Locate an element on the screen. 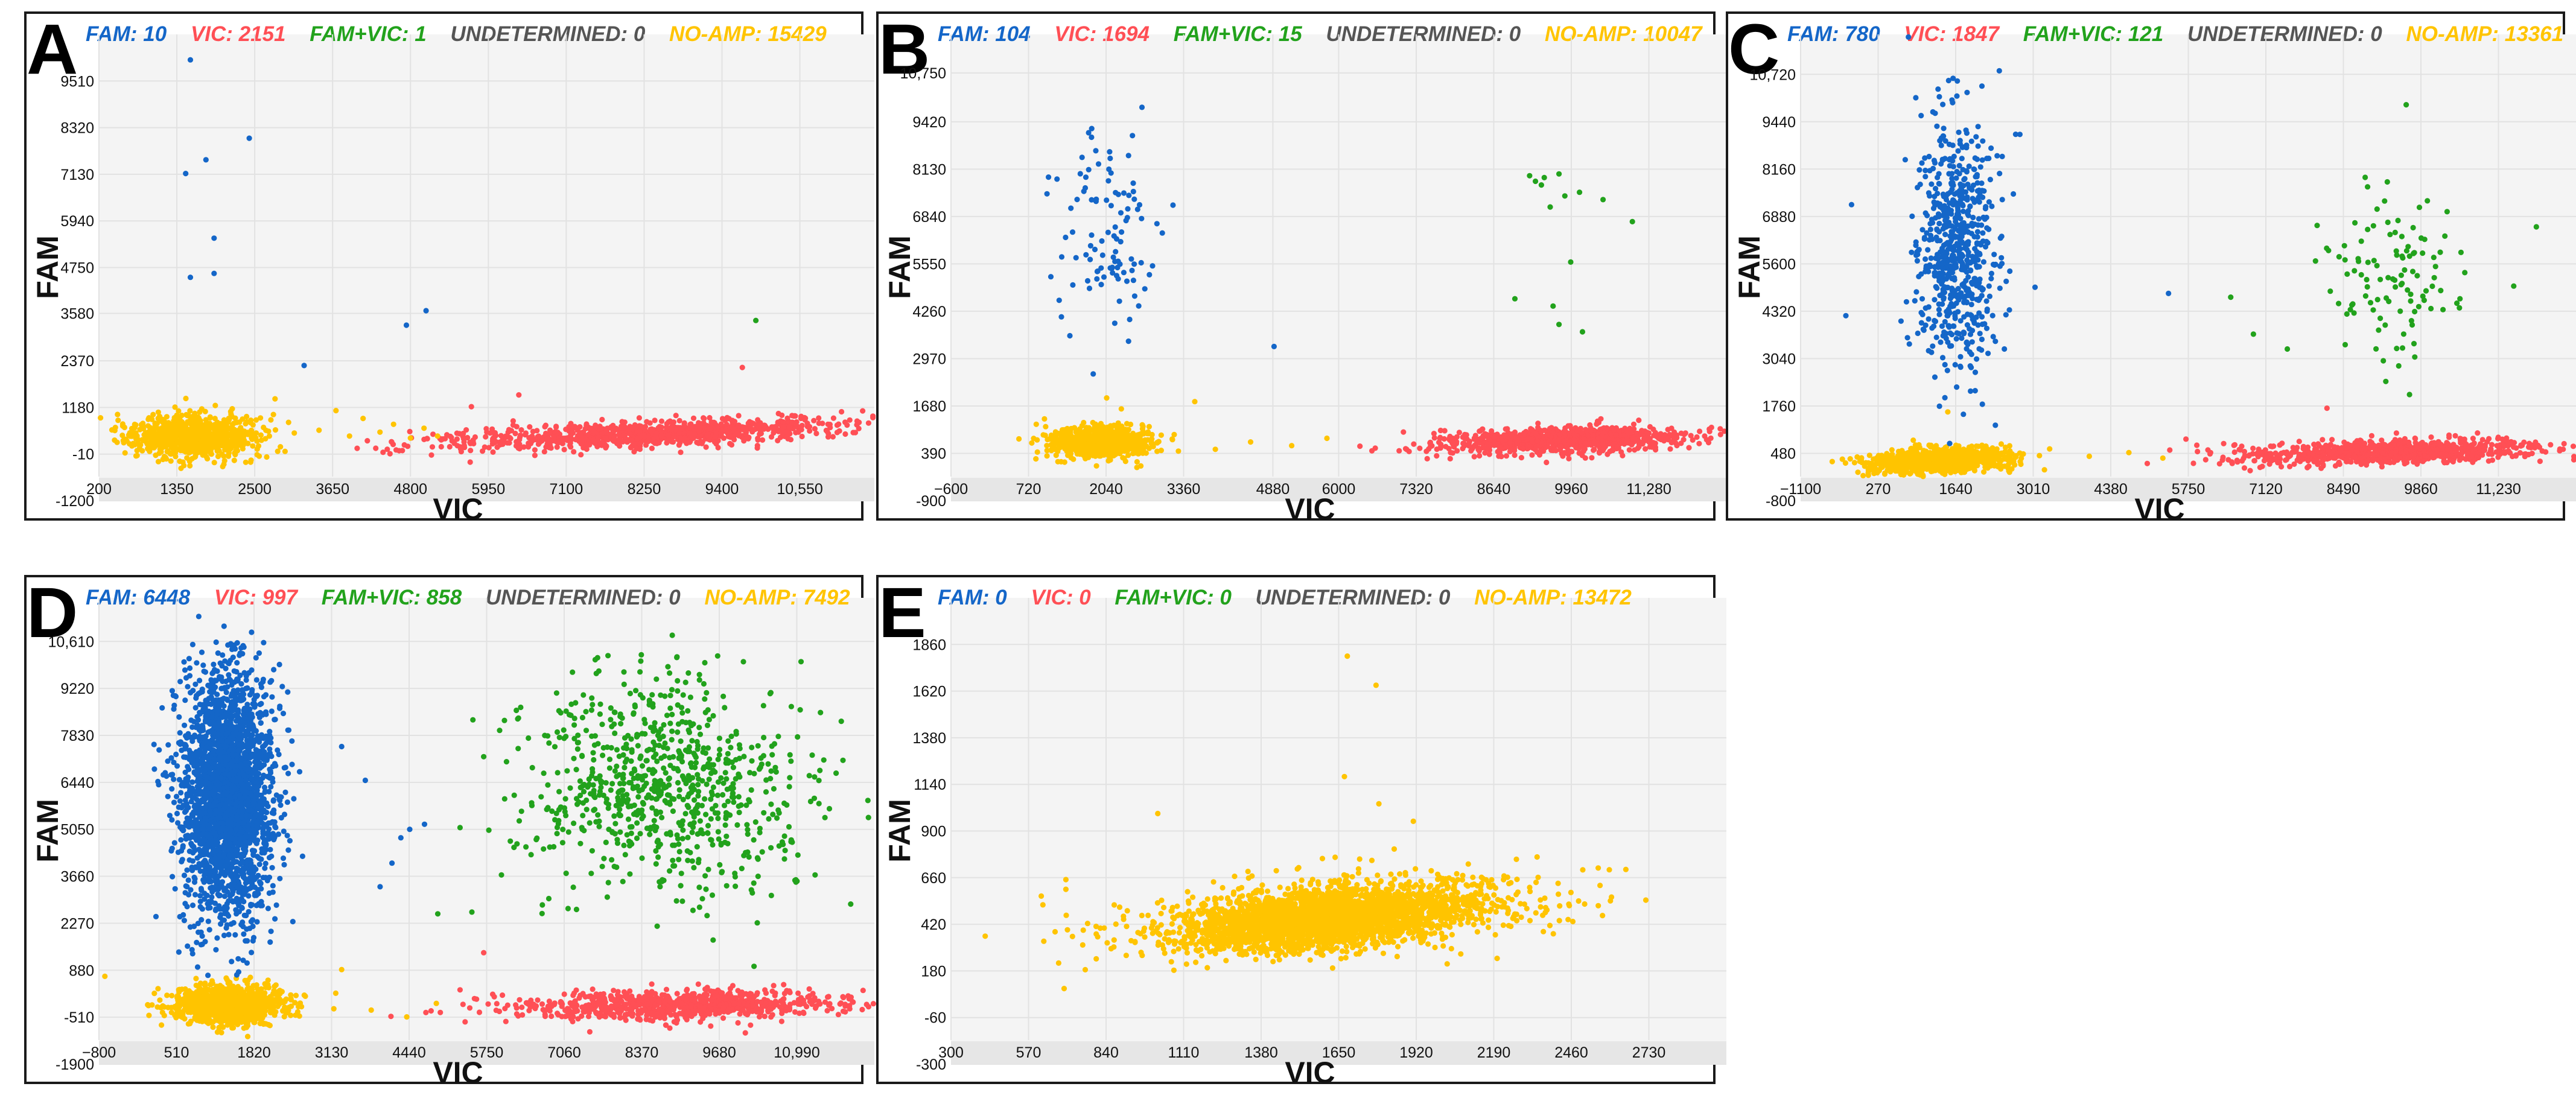 The height and width of the screenshot is (1104, 2576). legend-fam-b: FAM: 104 is located at coordinates (984, 34).